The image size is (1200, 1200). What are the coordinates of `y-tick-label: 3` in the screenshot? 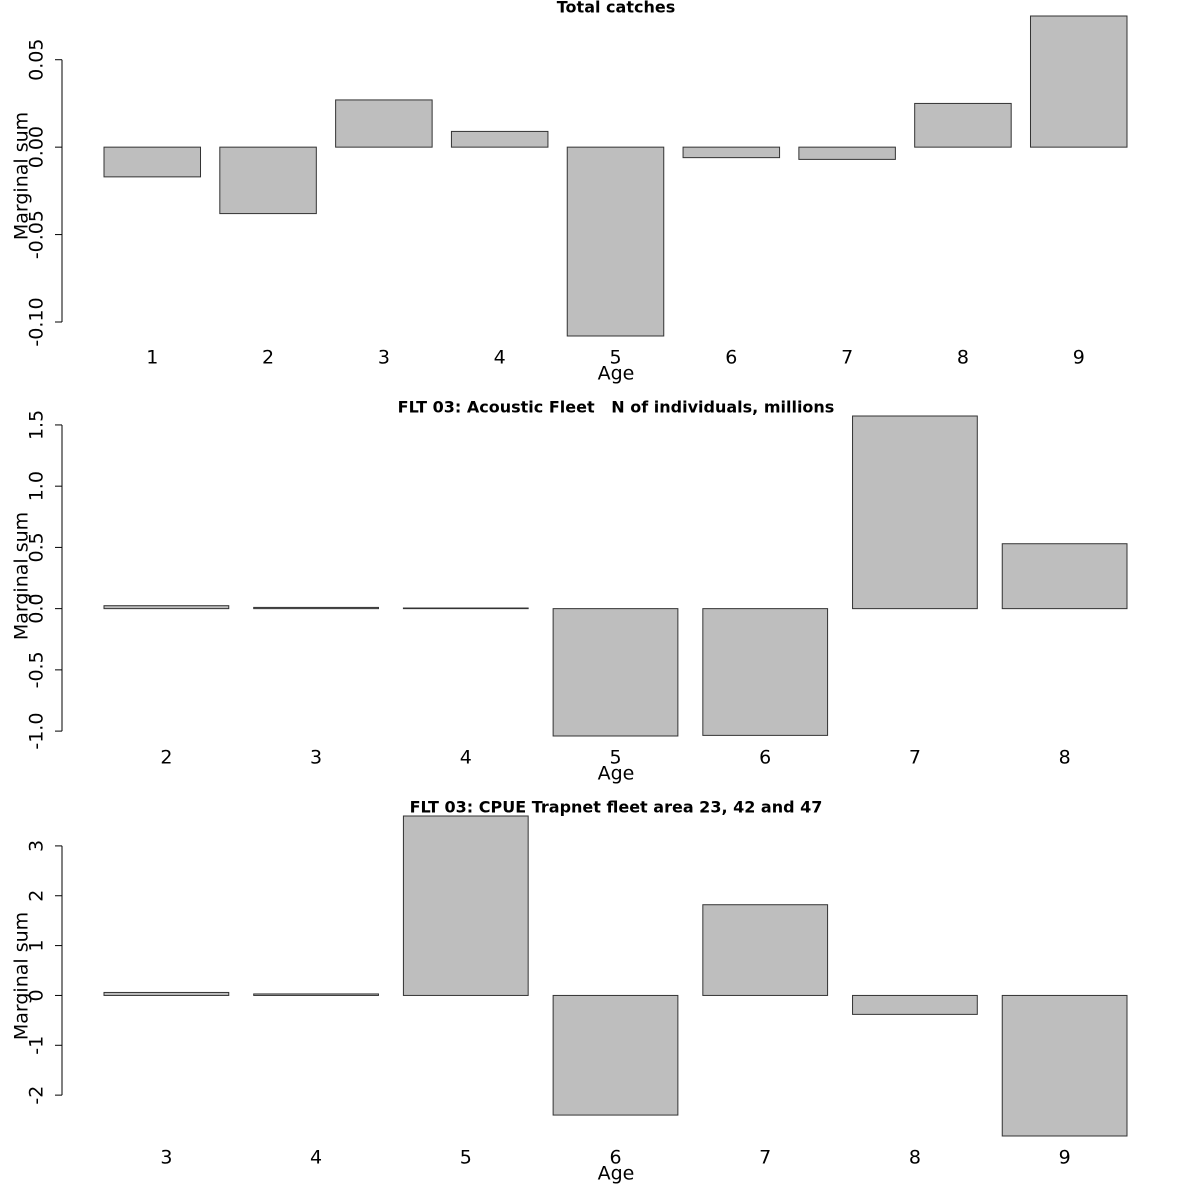 It's located at (37, 846).